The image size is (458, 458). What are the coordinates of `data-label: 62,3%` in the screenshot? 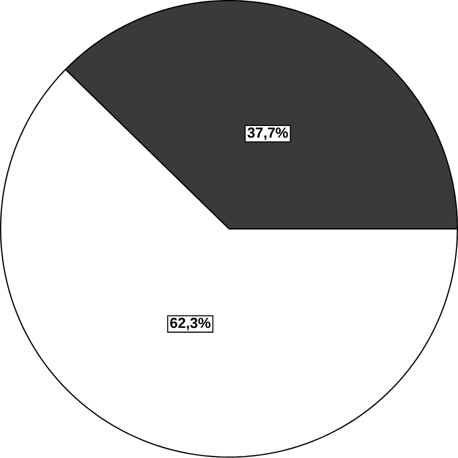 It's located at (190, 324).